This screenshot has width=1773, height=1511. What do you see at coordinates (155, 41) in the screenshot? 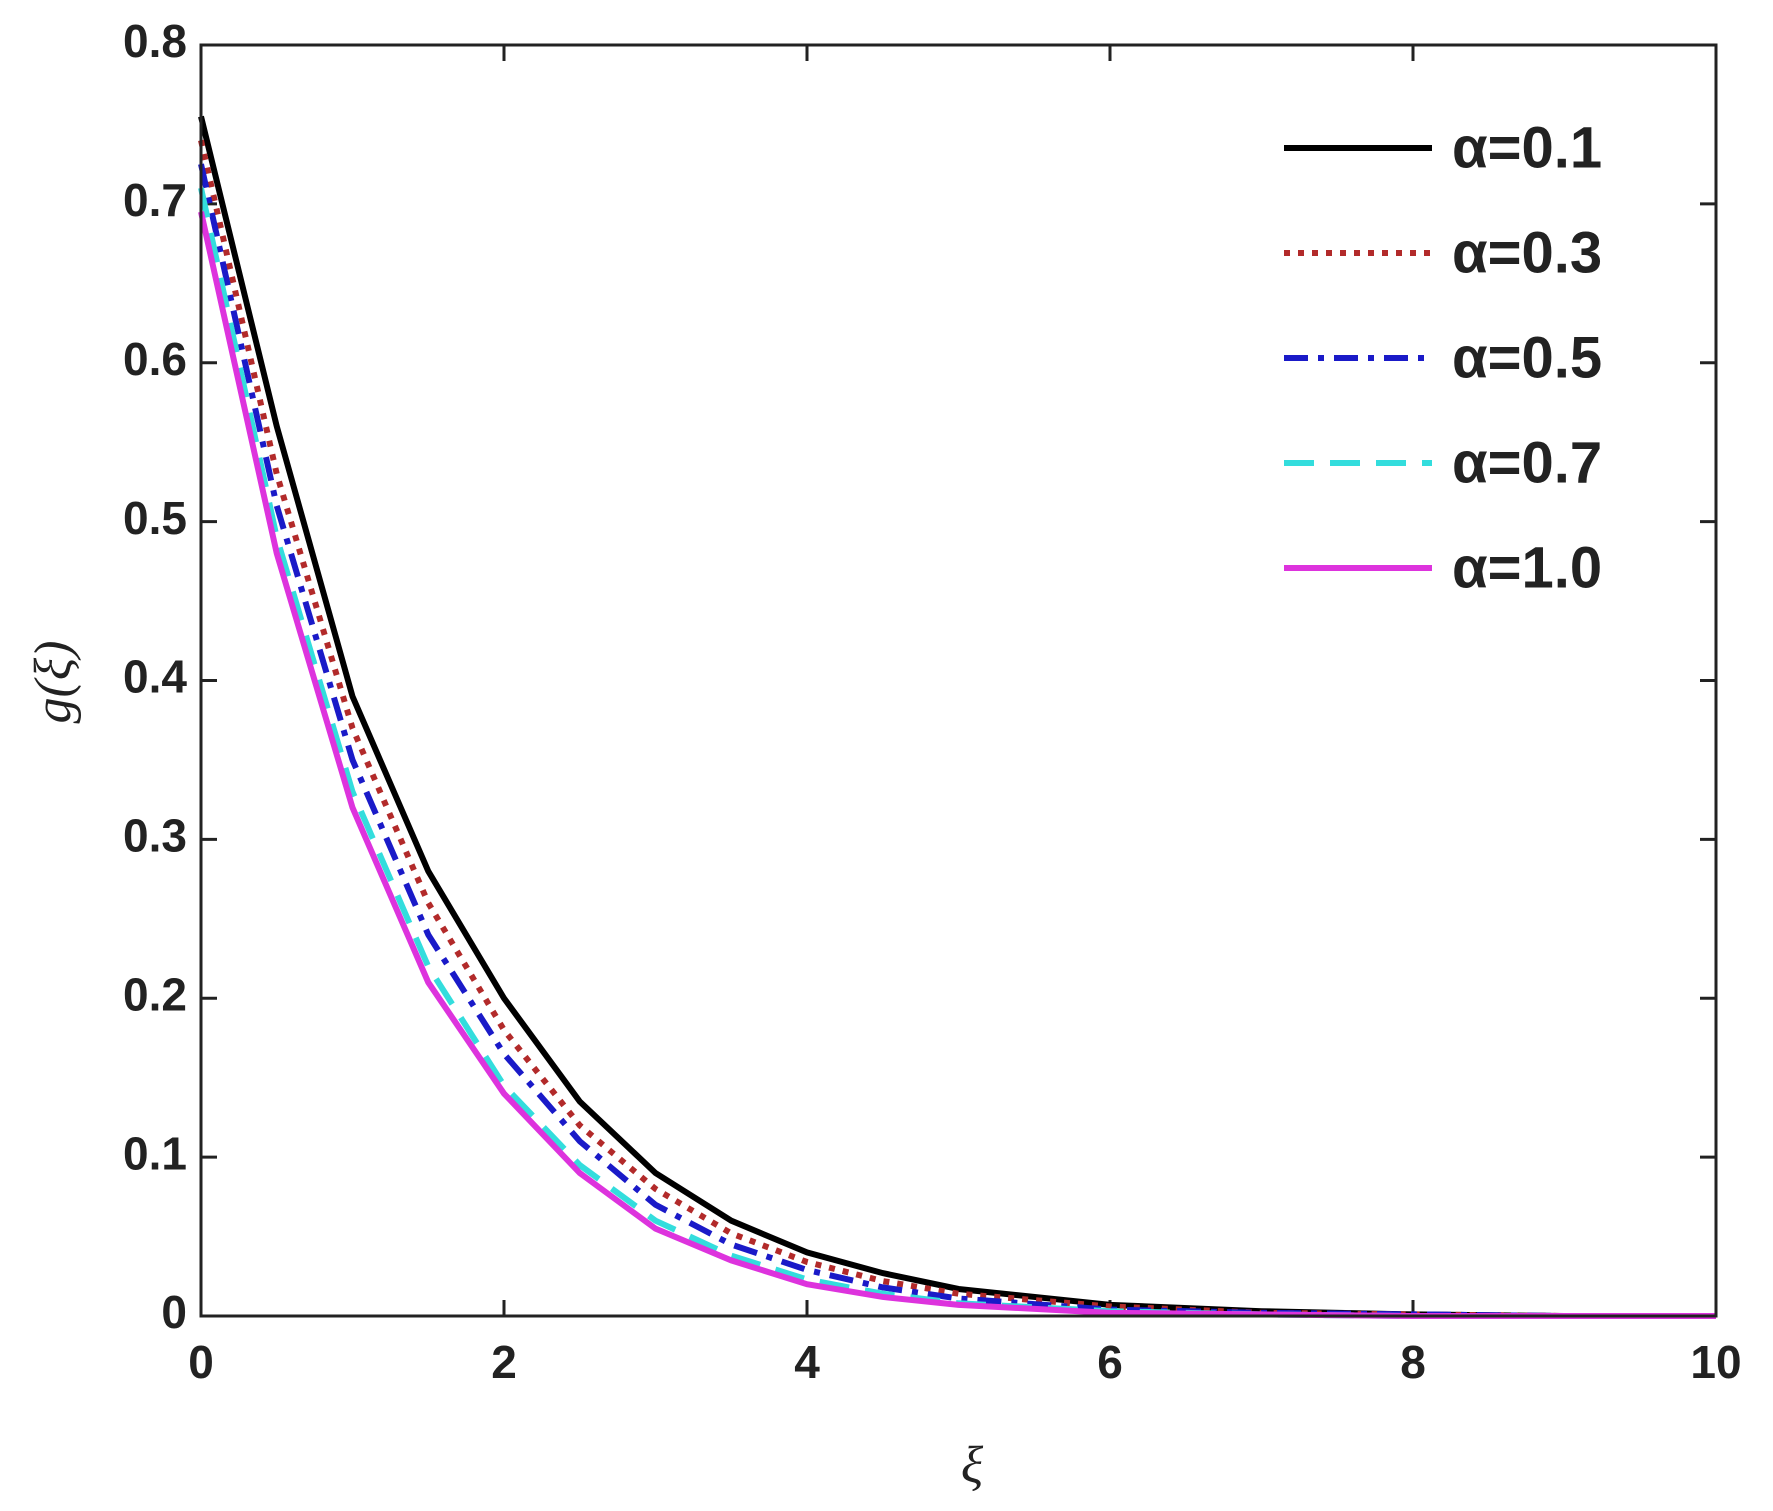
I see `y-tick-label: 0.8` at bounding box center [155, 41].